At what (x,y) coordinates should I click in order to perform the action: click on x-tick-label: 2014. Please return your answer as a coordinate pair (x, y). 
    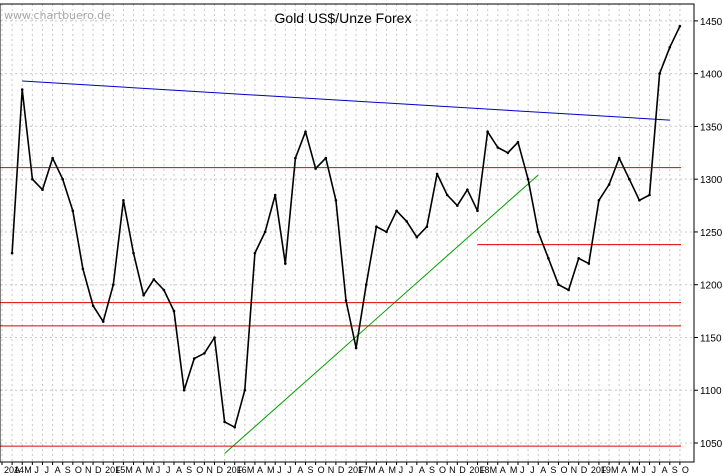
    Looking at the image, I should click on (14, 470).